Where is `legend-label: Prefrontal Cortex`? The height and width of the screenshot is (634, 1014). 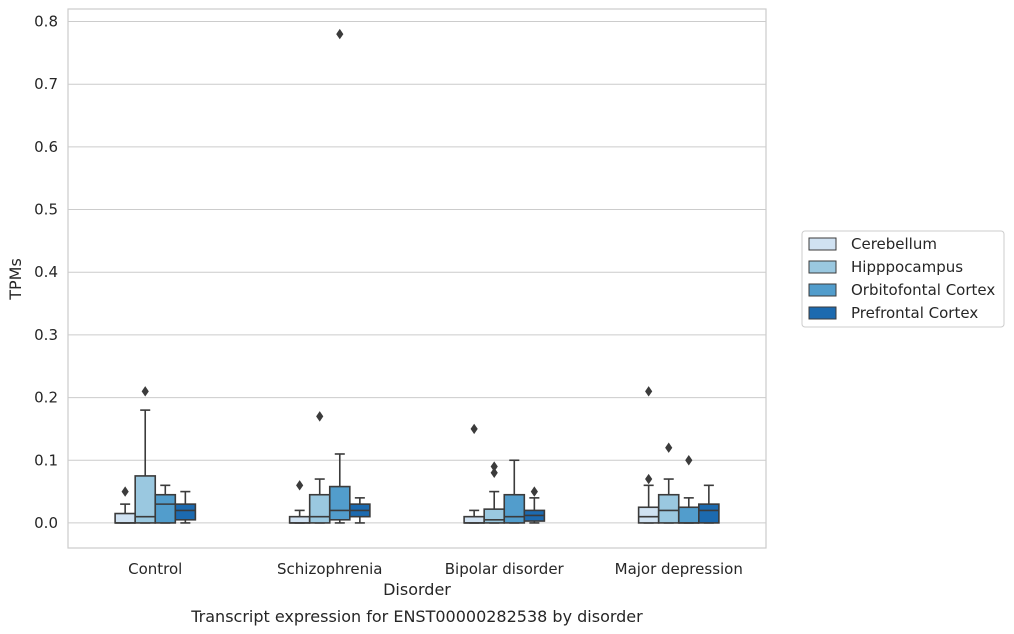
legend-label: Prefrontal Cortex is located at coordinates (914, 313).